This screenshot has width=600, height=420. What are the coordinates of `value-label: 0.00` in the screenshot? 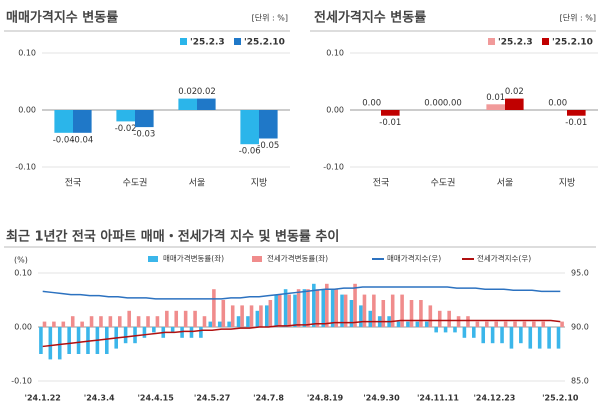 It's located at (557, 104).